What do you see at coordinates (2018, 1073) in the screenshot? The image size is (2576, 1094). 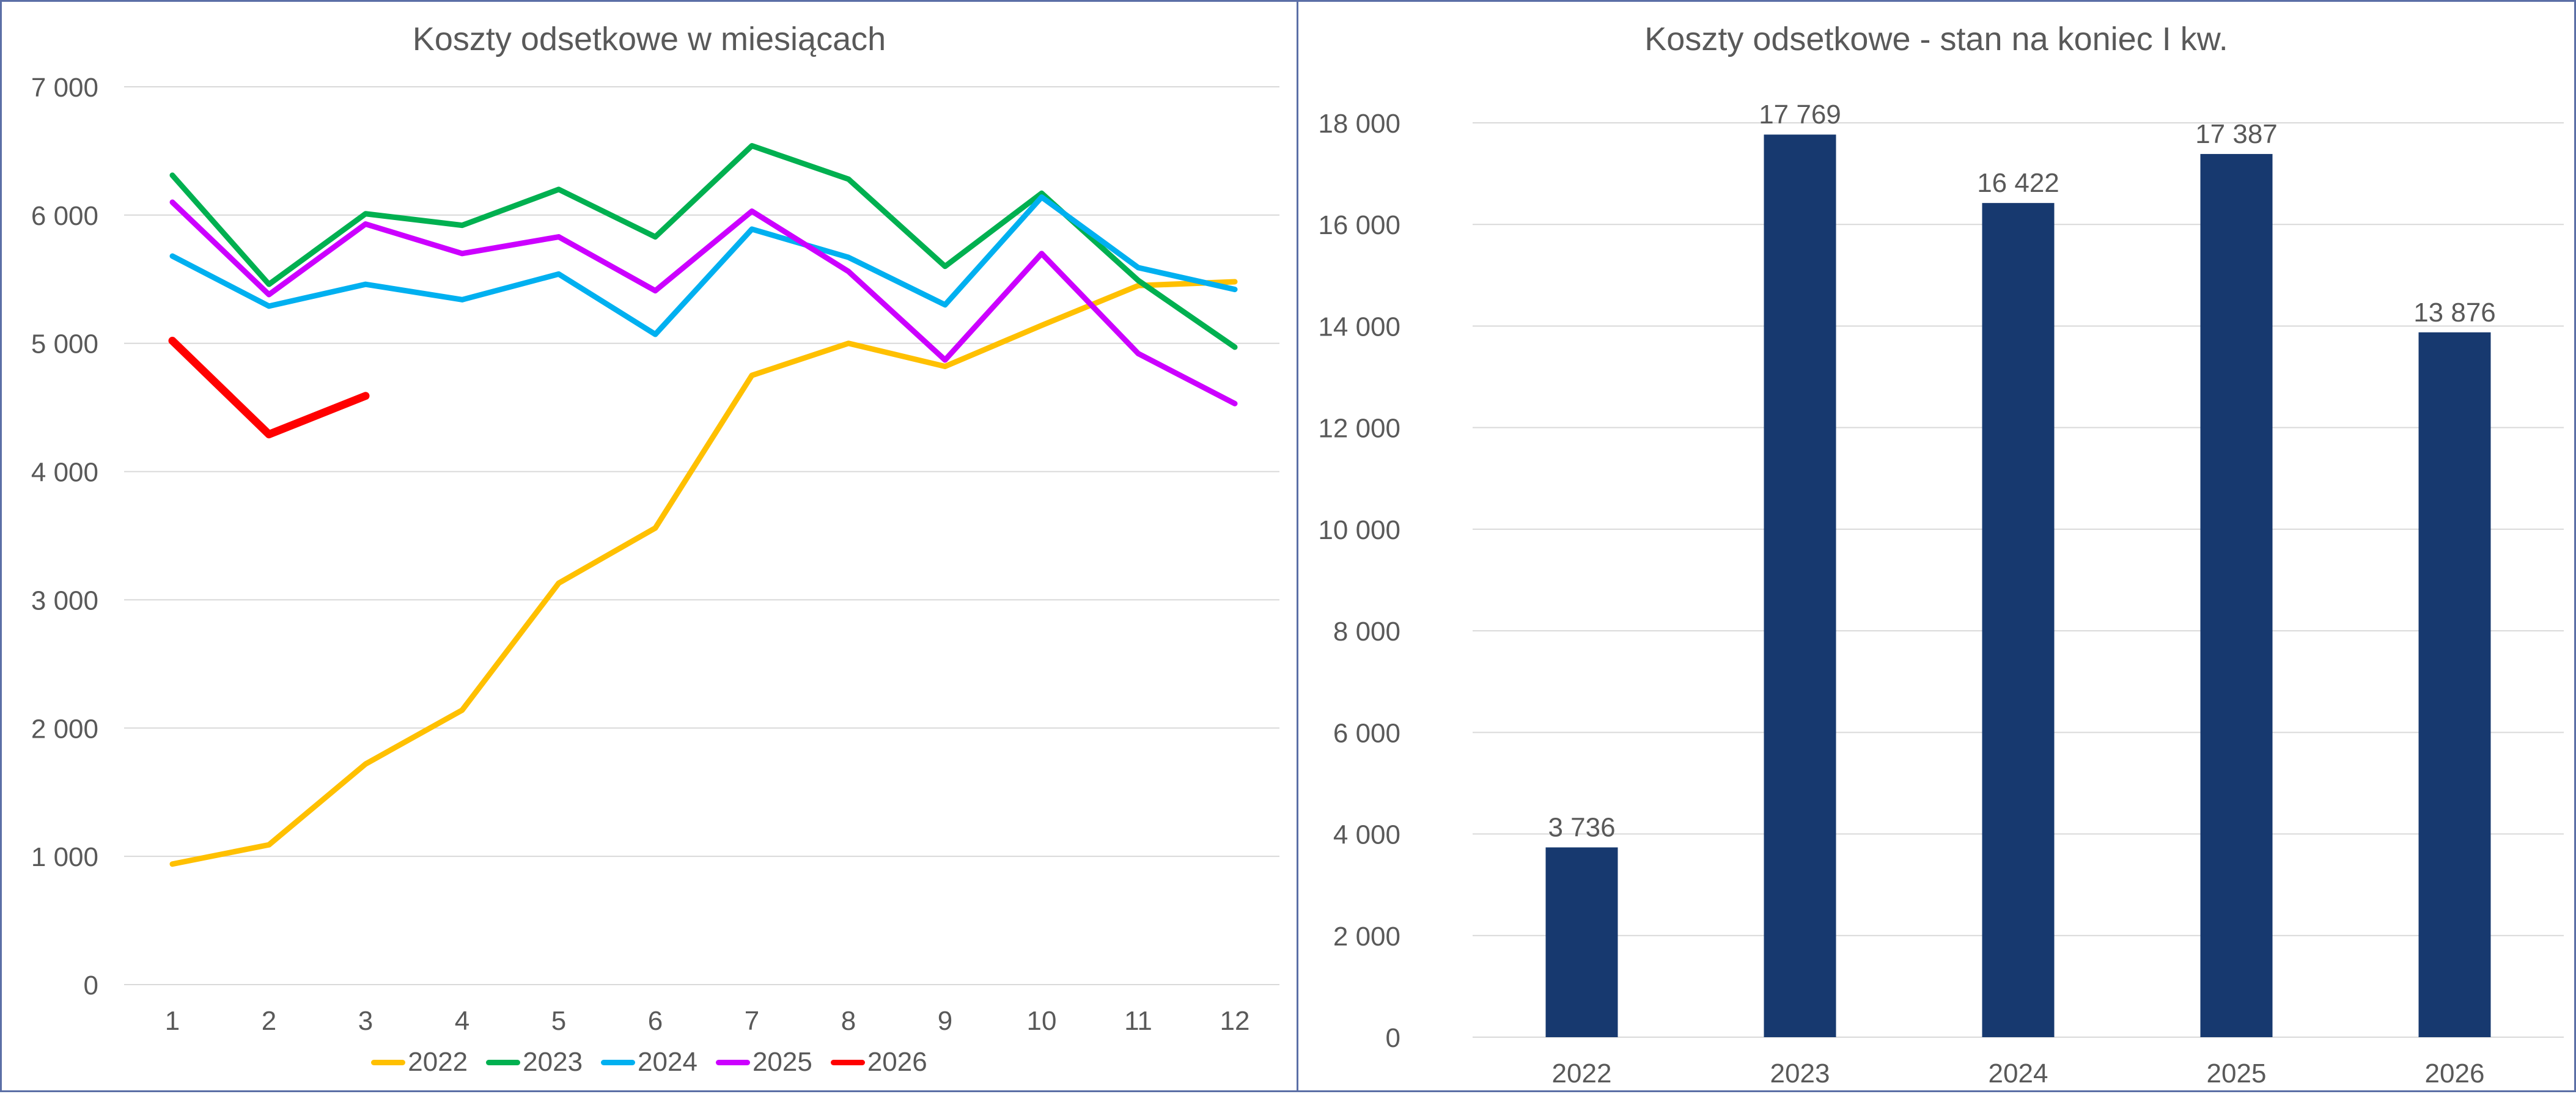 I see `bar-x-tick-label: 2024` at bounding box center [2018, 1073].